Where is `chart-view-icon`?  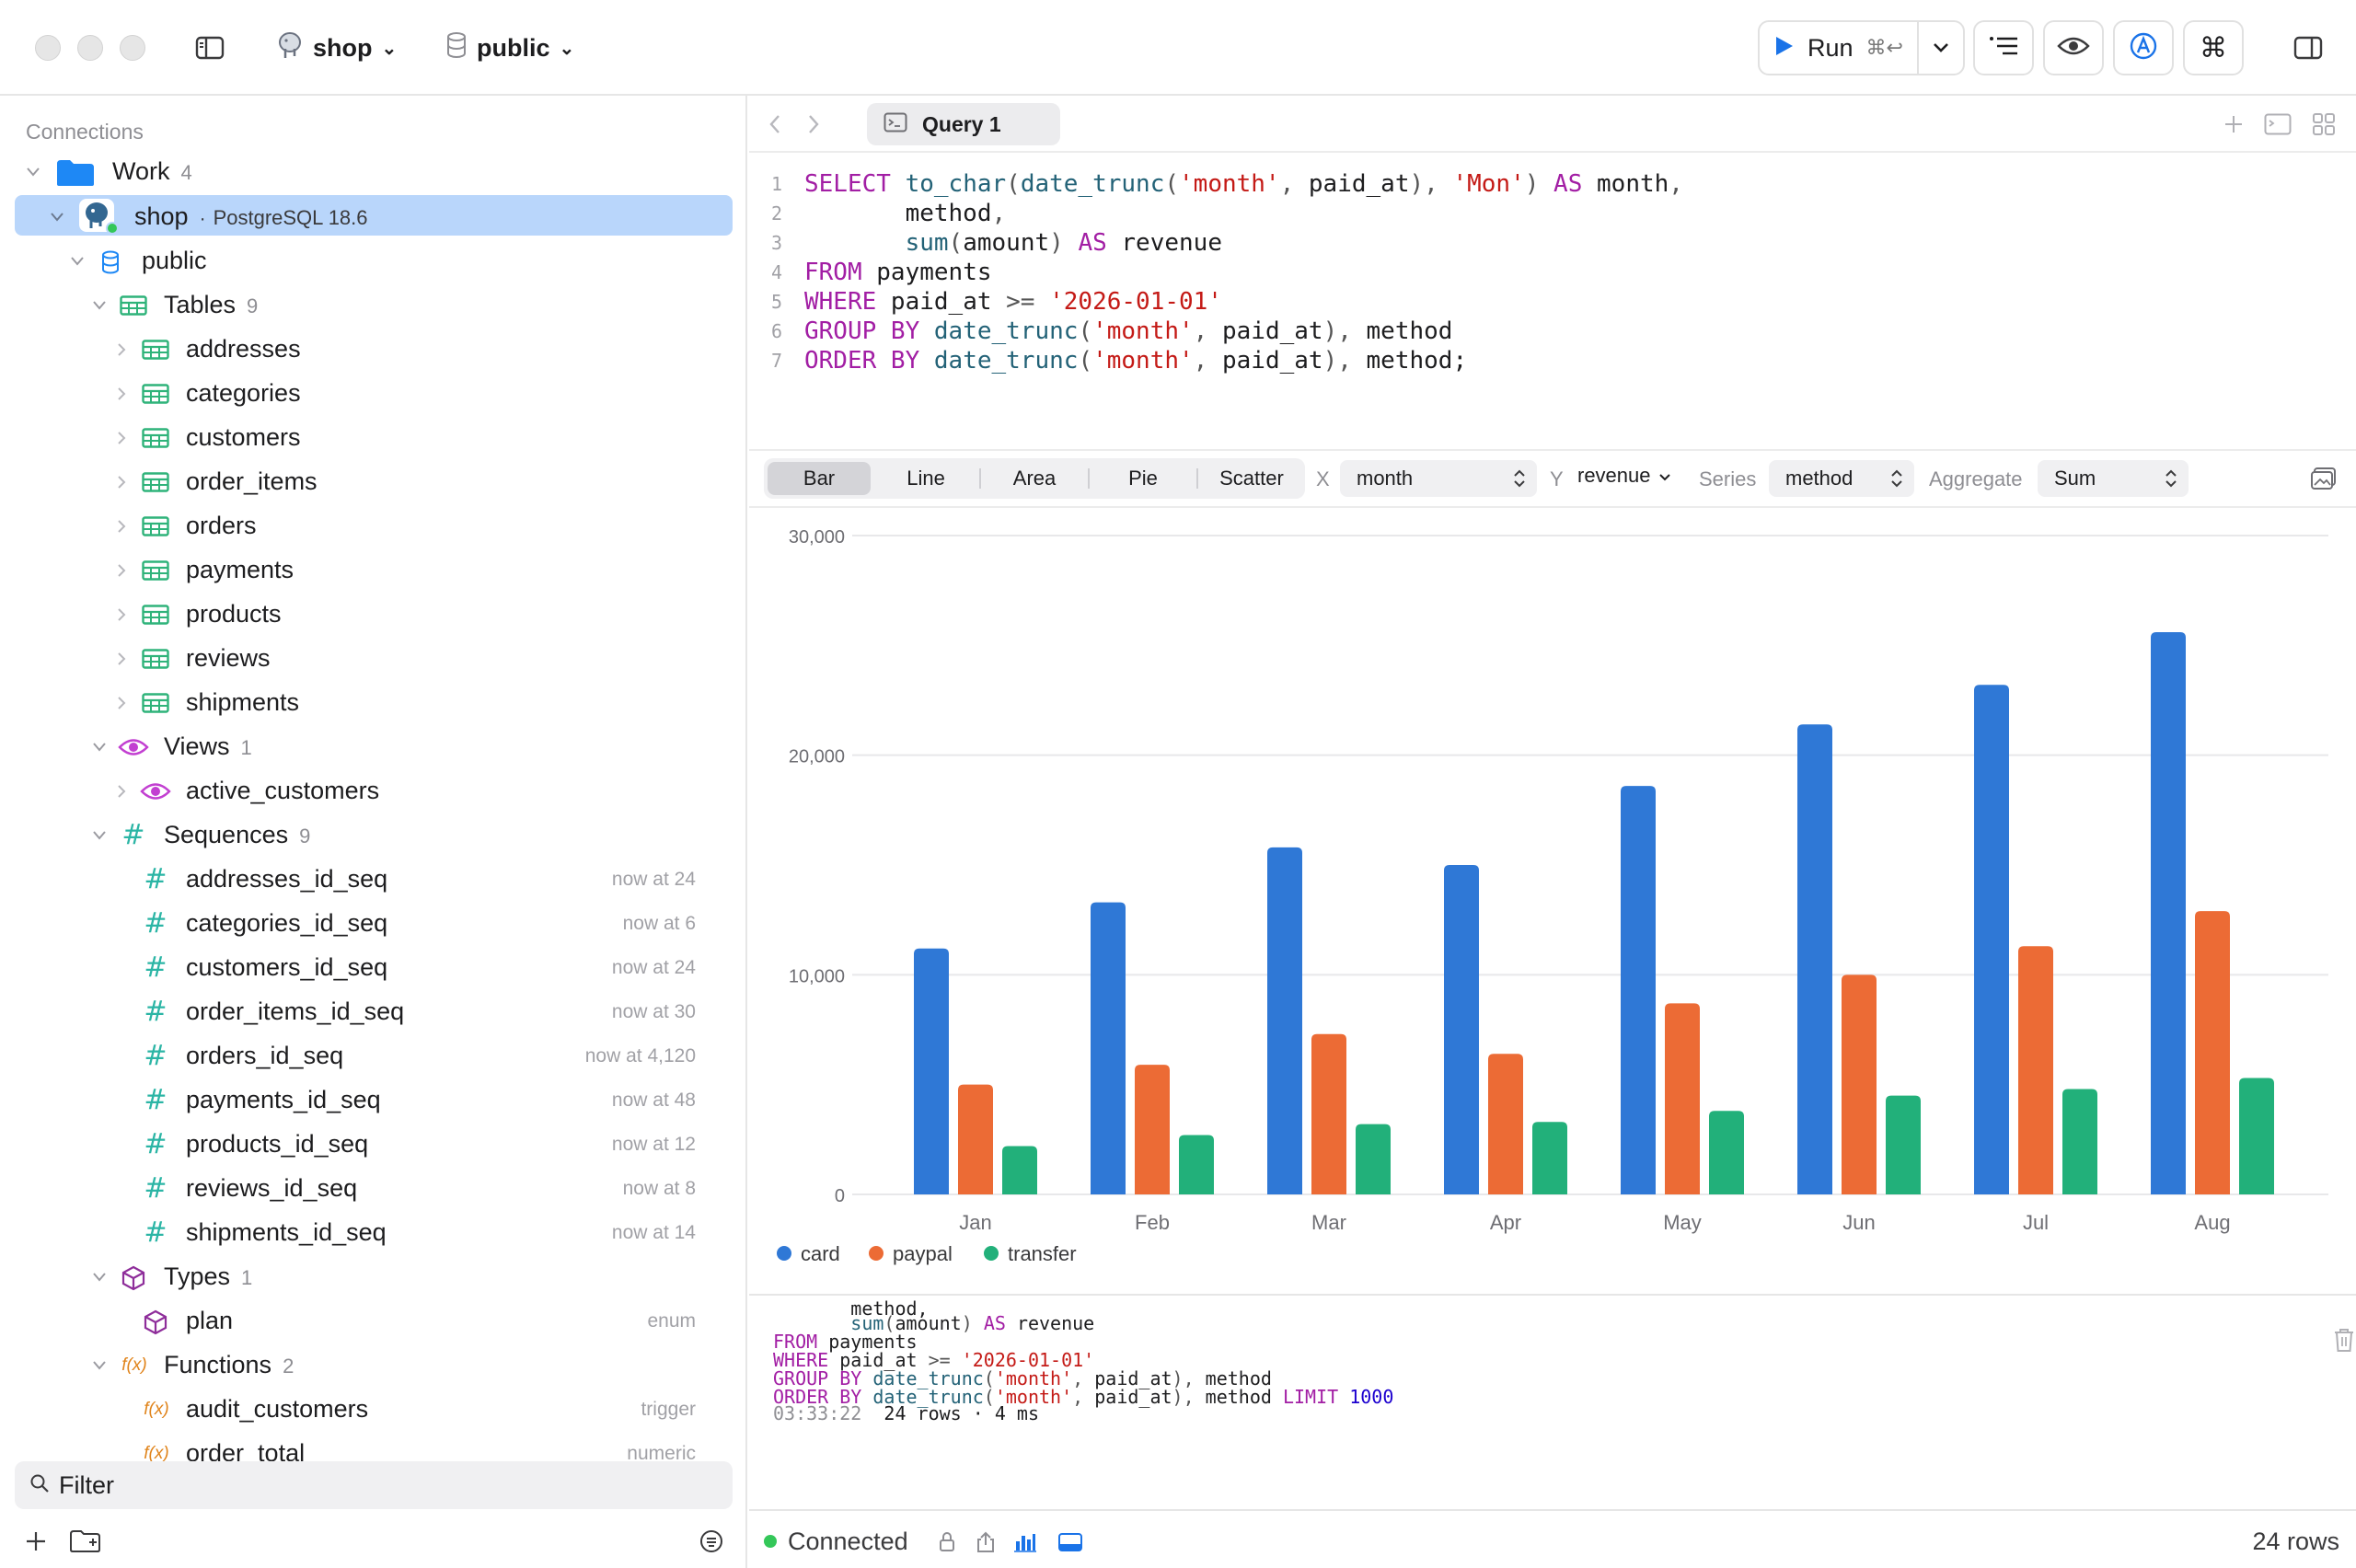 chart-view-icon is located at coordinates (1025, 1542).